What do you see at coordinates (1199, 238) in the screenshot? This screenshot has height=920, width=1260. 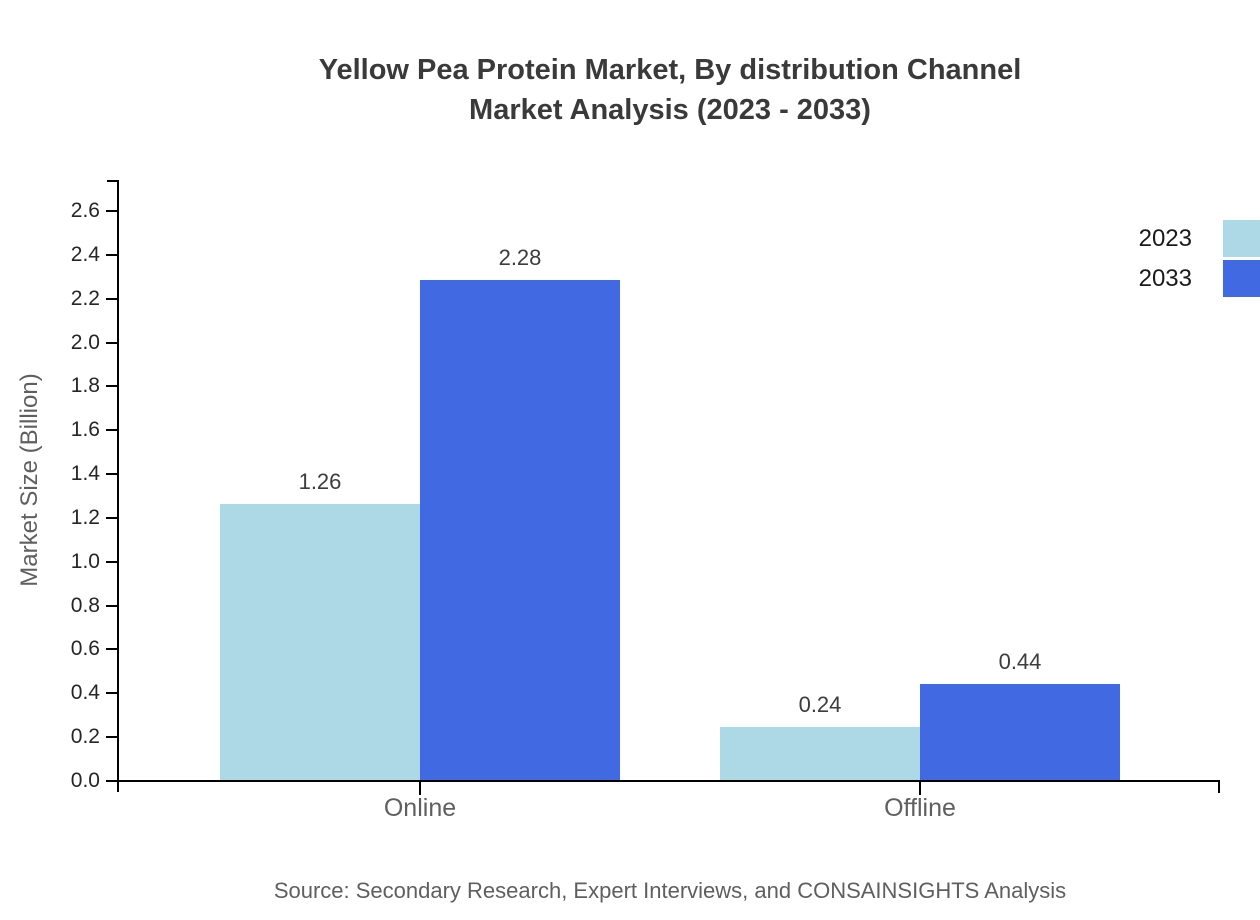 I see `legend-item: 2023` at bounding box center [1199, 238].